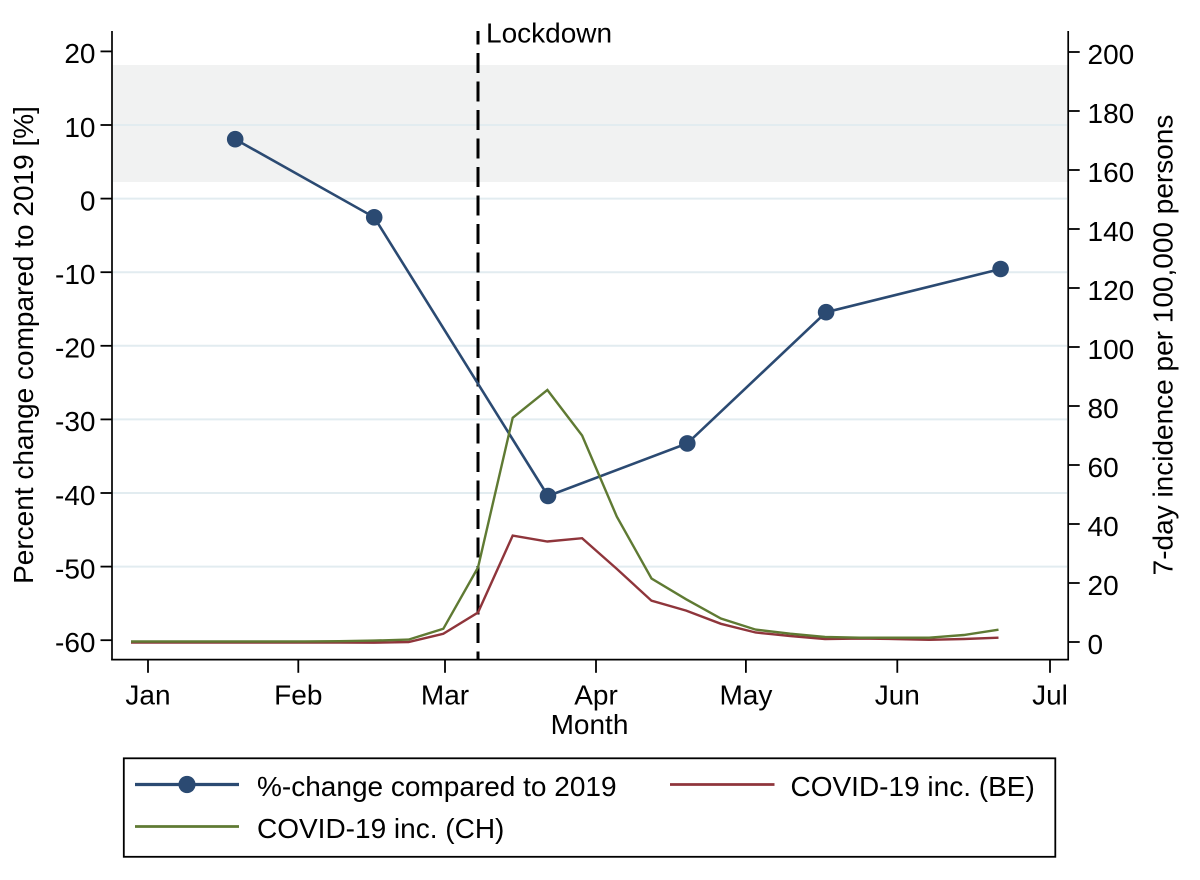  What do you see at coordinates (75, 421) in the screenshot?
I see `svg-text: -30` at bounding box center [75, 421].